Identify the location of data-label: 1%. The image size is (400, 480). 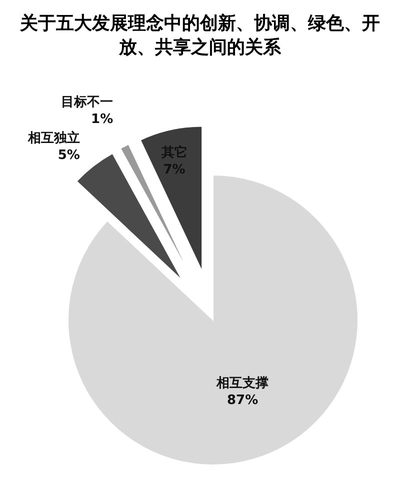
(102, 119).